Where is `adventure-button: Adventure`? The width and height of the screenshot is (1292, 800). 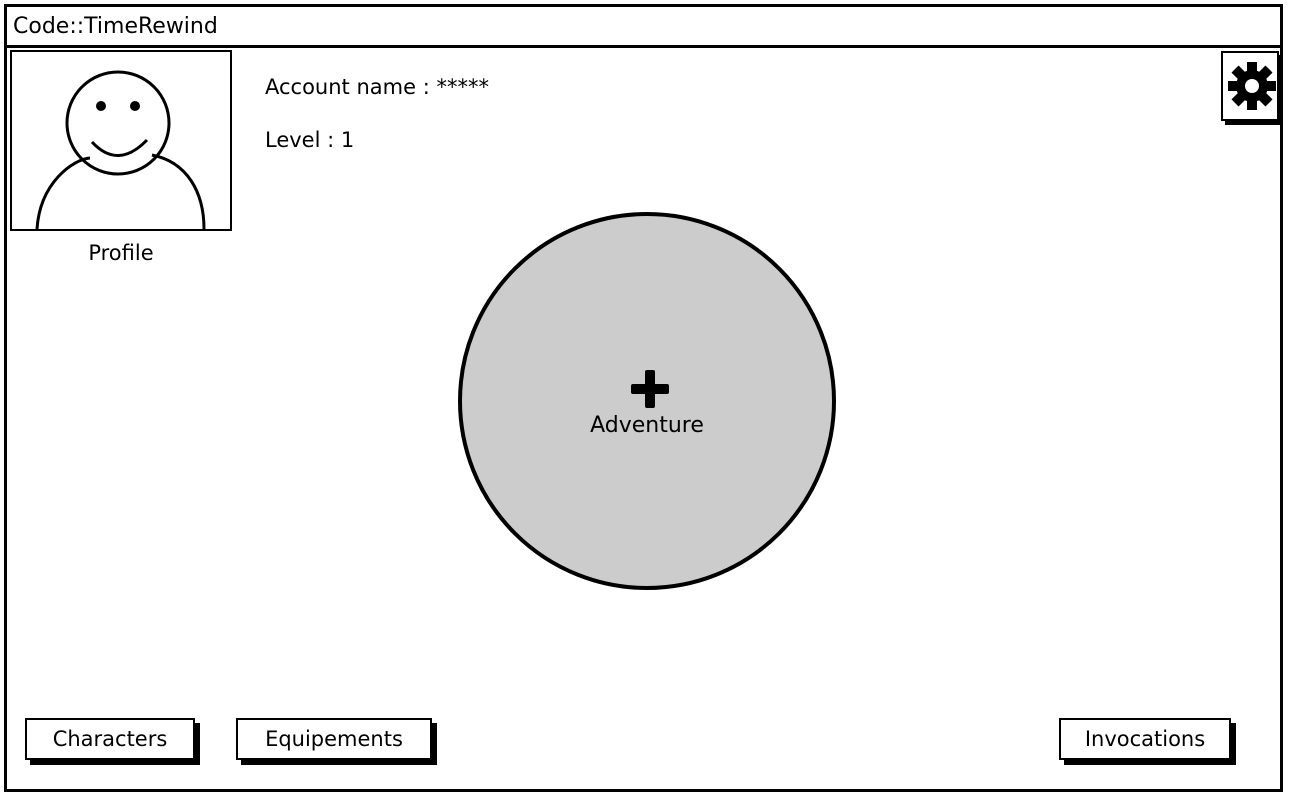
adventure-button: Adventure is located at coordinates (647, 401).